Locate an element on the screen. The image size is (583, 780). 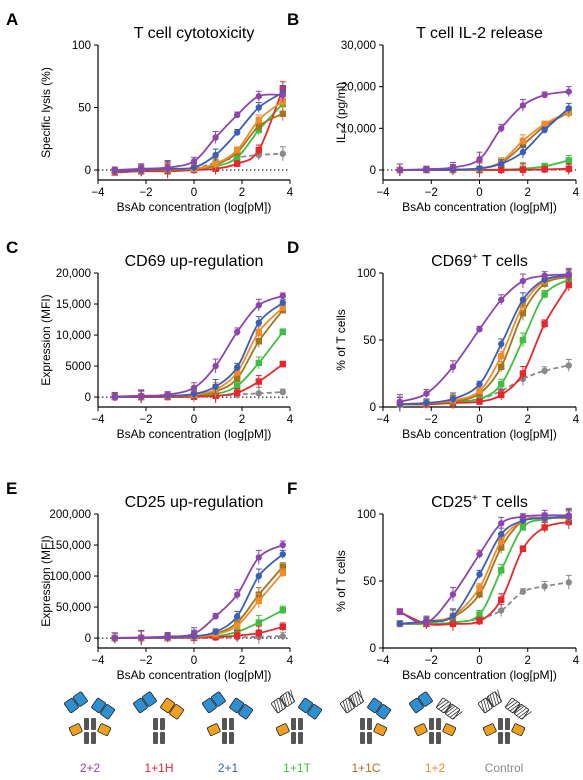
y-tick-label: 150,000 is located at coordinates (70, 546).